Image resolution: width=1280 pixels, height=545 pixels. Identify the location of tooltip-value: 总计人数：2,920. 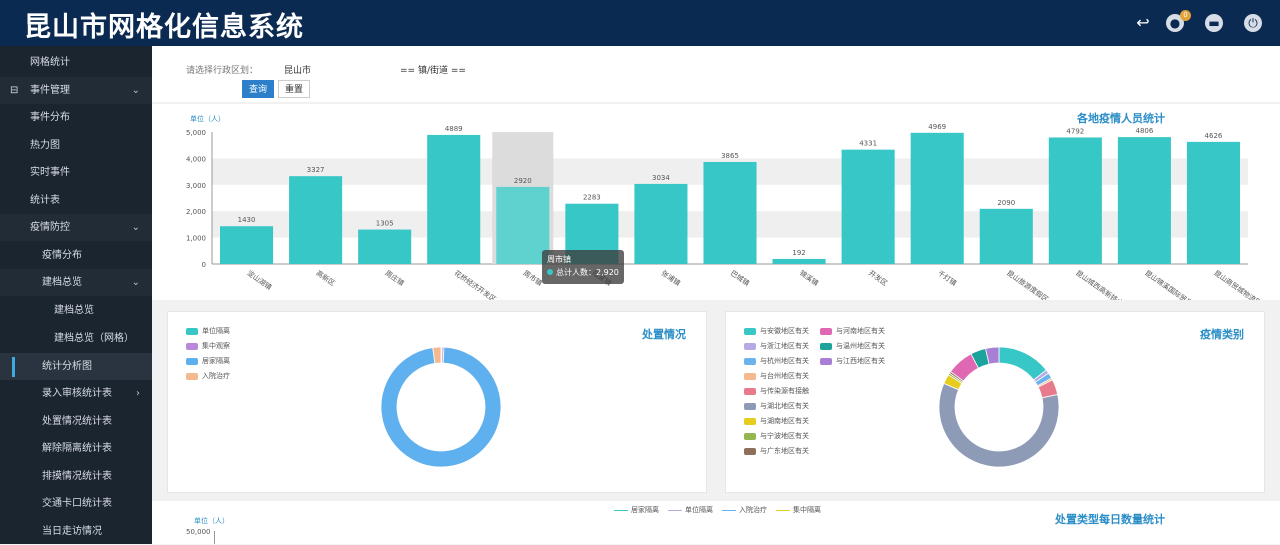
(587, 272).